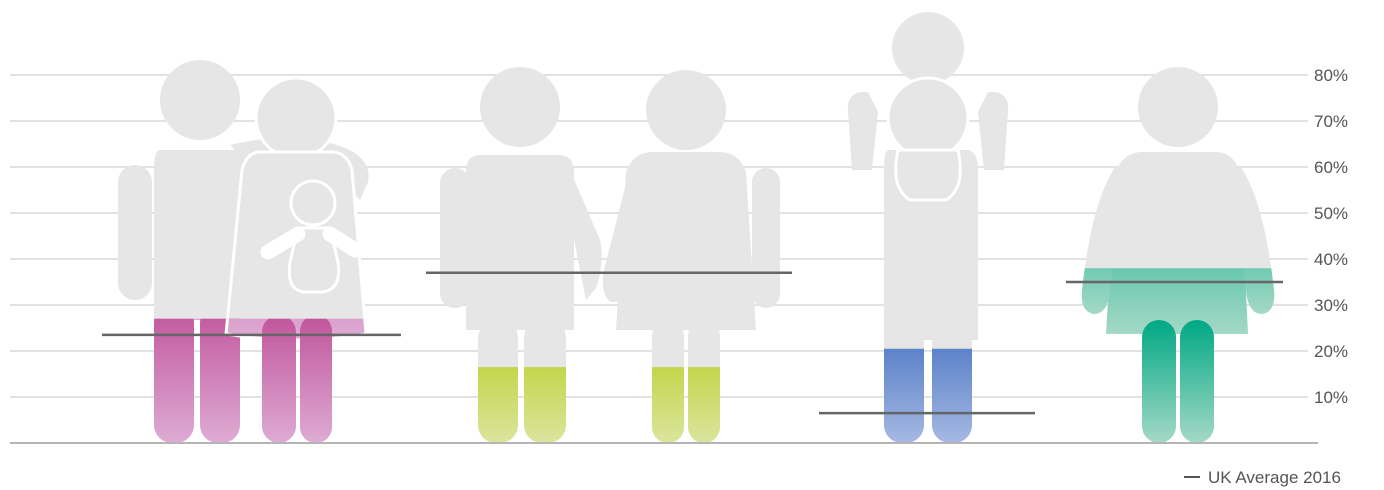 The height and width of the screenshot is (490, 1384). Describe the element at coordinates (1331, 167) in the screenshot. I see `y-tick-label: 60%` at that location.